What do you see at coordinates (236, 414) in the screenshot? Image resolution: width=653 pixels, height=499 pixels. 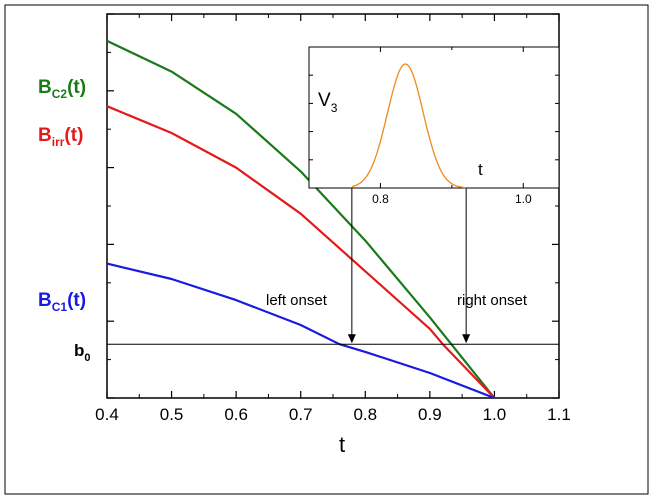 I see `main-x-tick-label: 0.6` at bounding box center [236, 414].